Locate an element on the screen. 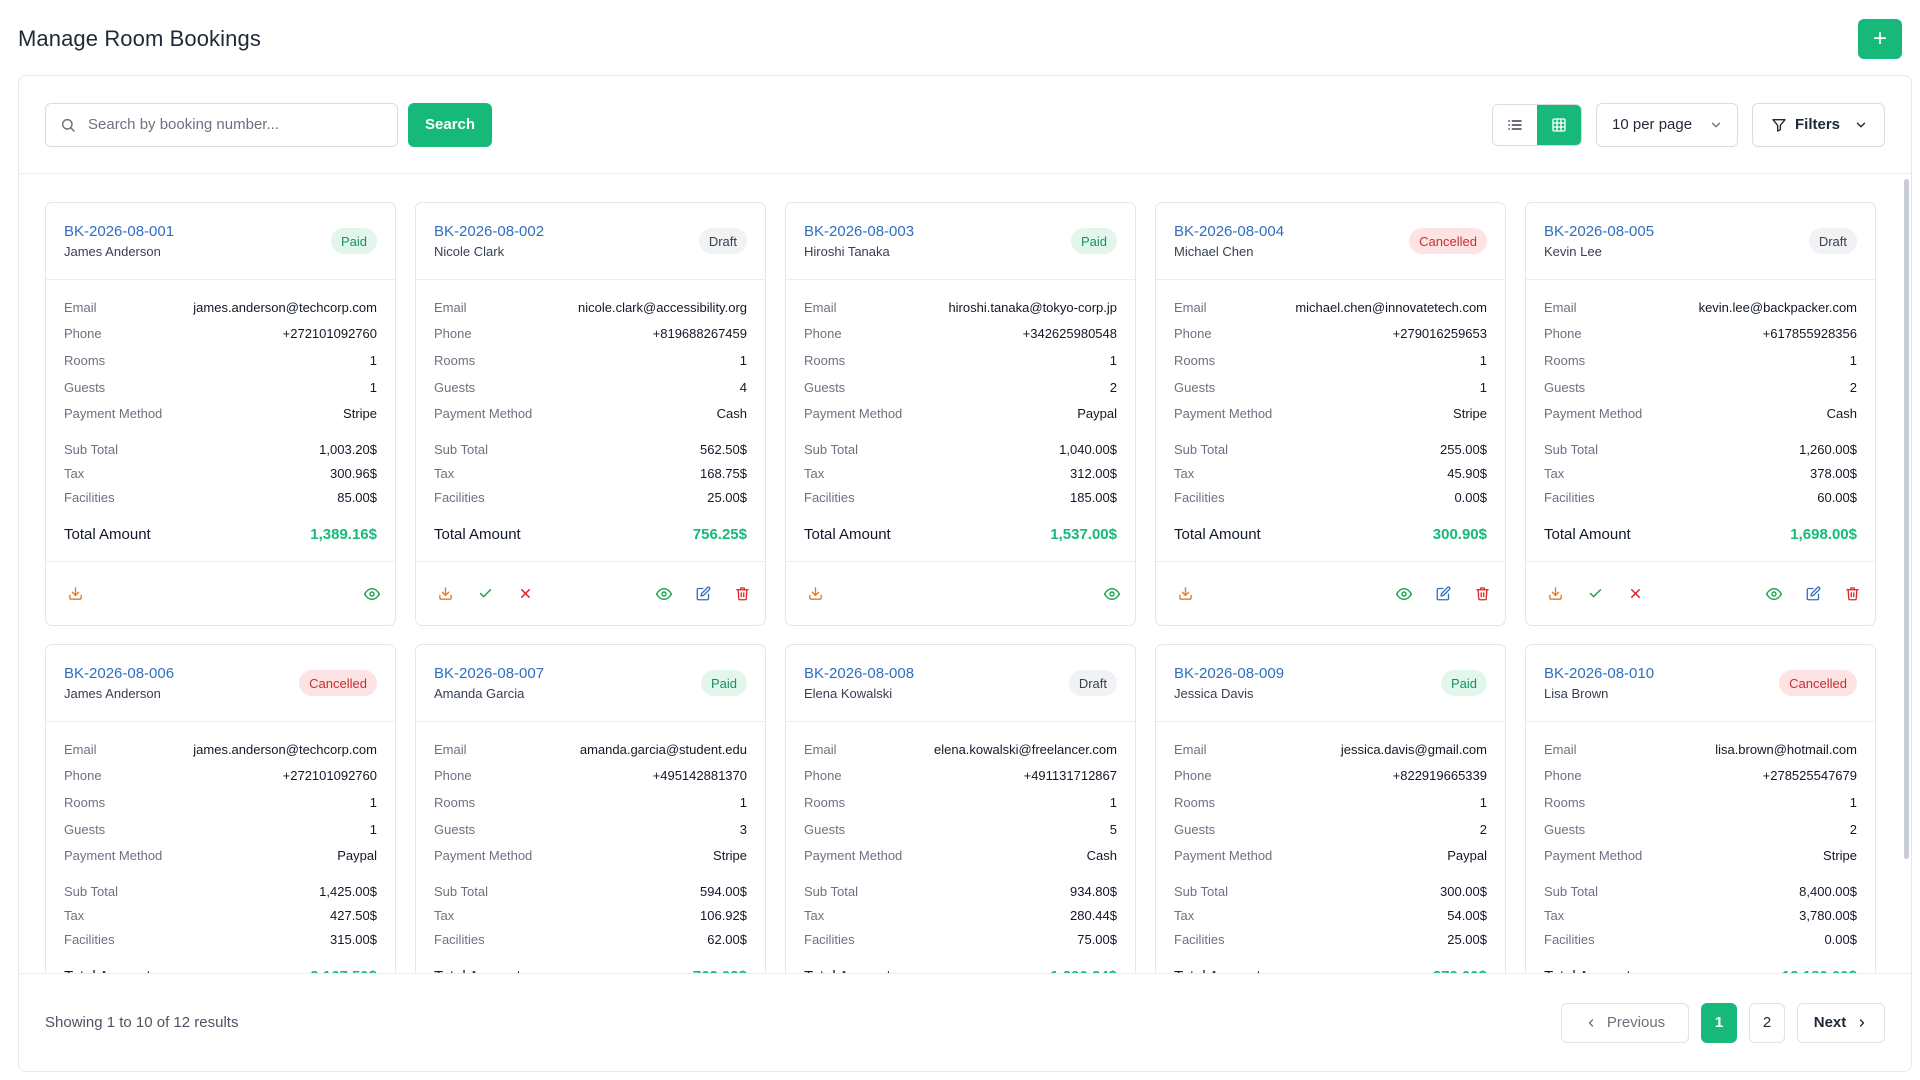  sub-total-label: Sub Total is located at coordinates (461, 449).